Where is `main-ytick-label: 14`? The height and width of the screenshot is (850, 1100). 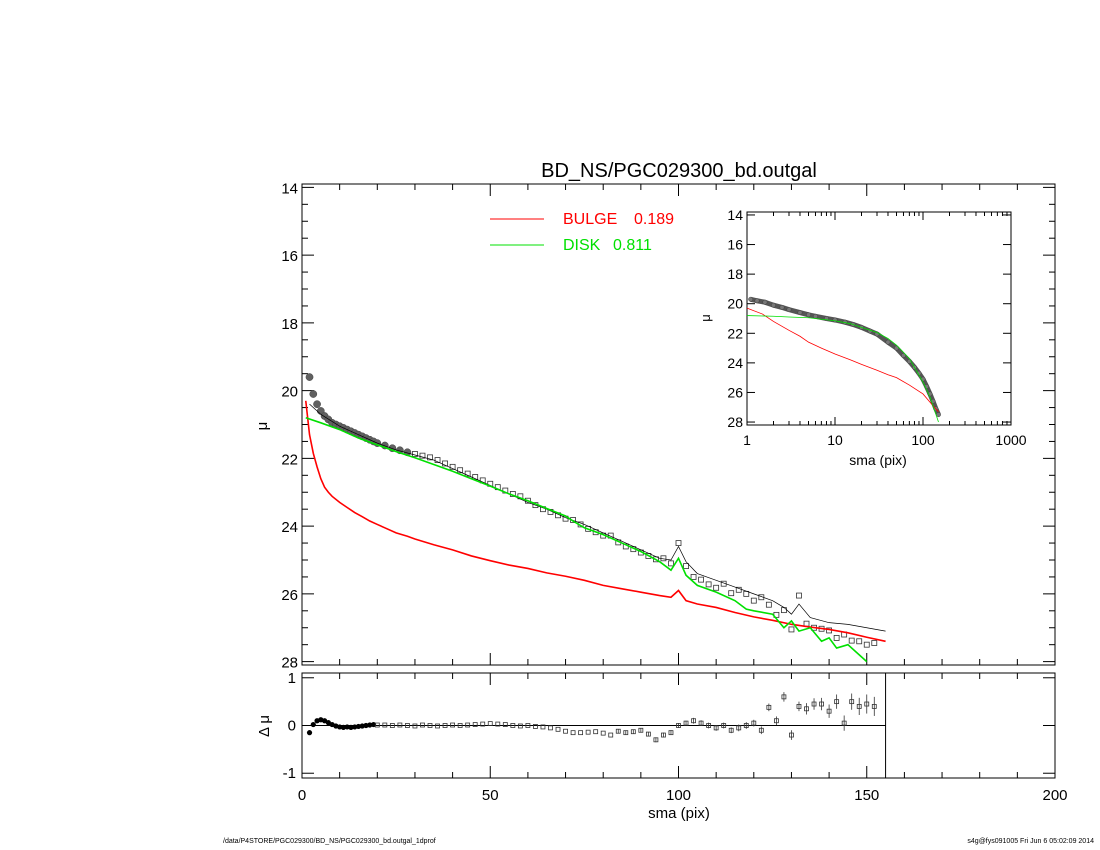 main-ytick-label: 14 is located at coordinates (289, 188).